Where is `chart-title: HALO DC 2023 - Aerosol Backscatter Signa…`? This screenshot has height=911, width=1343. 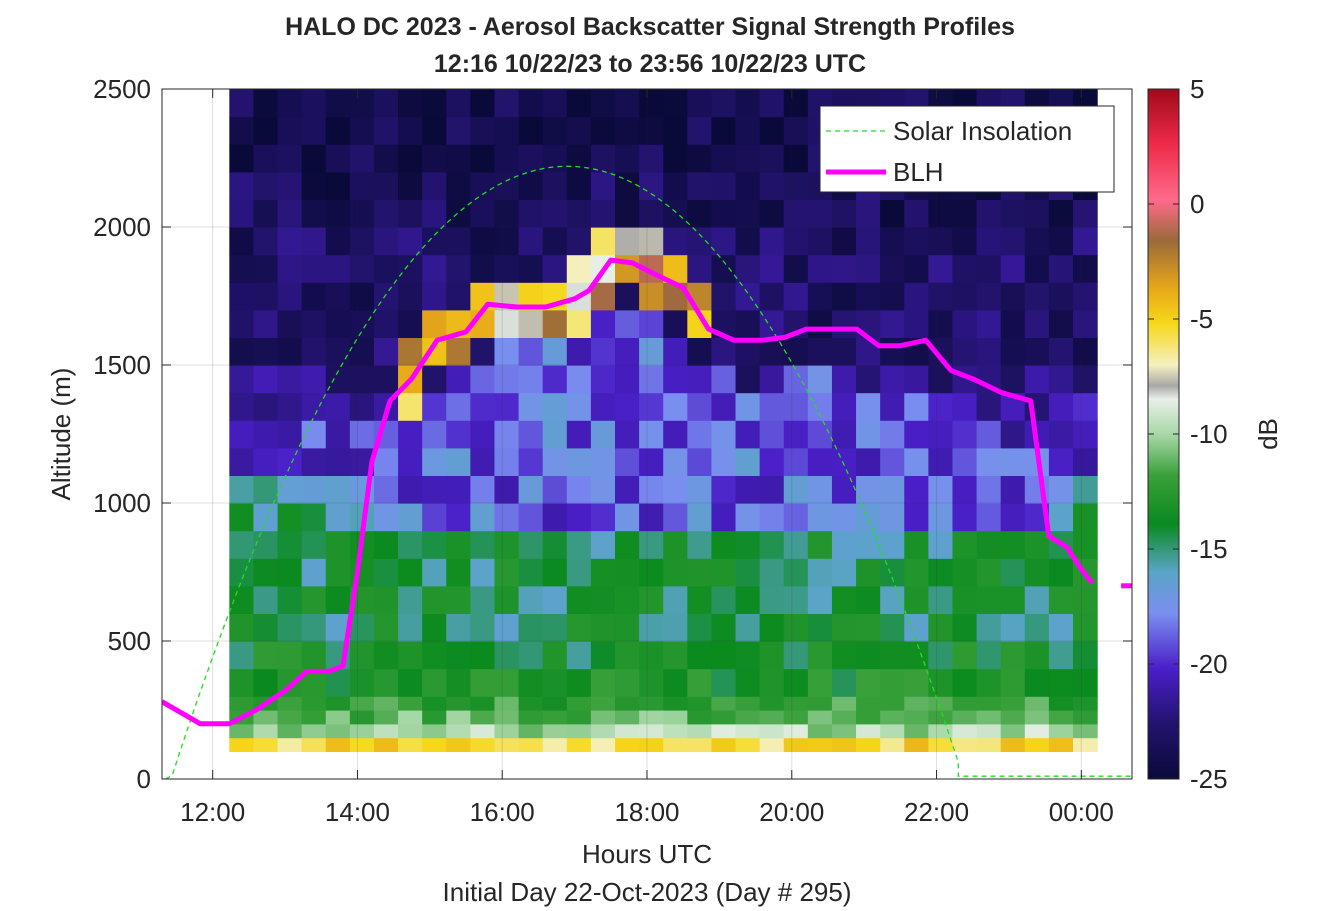 chart-title: HALO DC 2023 - Aerosol Backscatter Signa… is located at coordinates (650, 27).